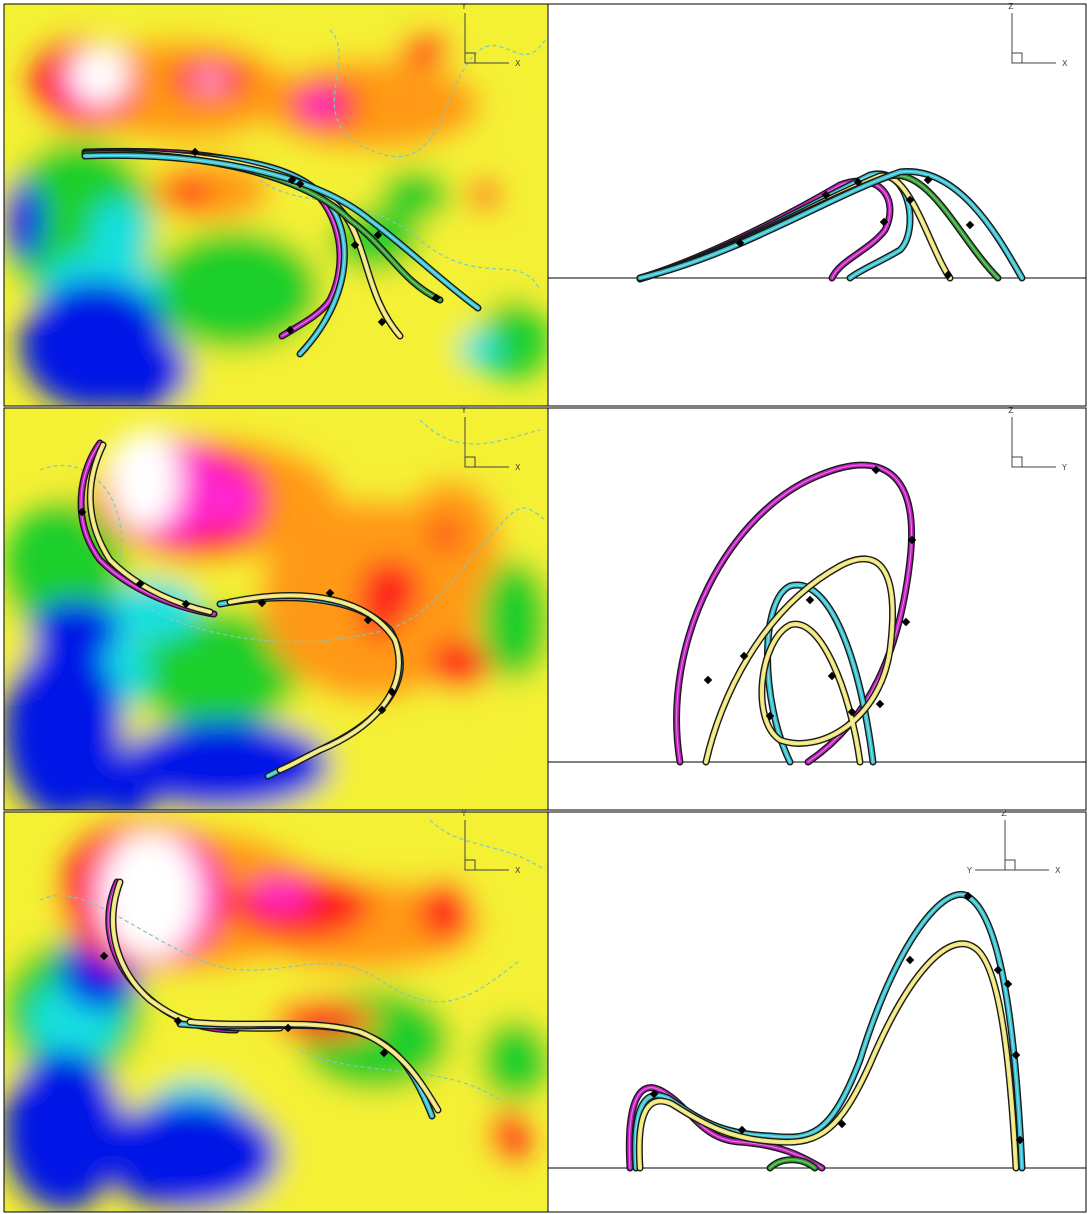 The height and width of the screenshot is (1214, 1090). I want to click on axis-triad-row2-side-view: ZY, so click(1037, 439).